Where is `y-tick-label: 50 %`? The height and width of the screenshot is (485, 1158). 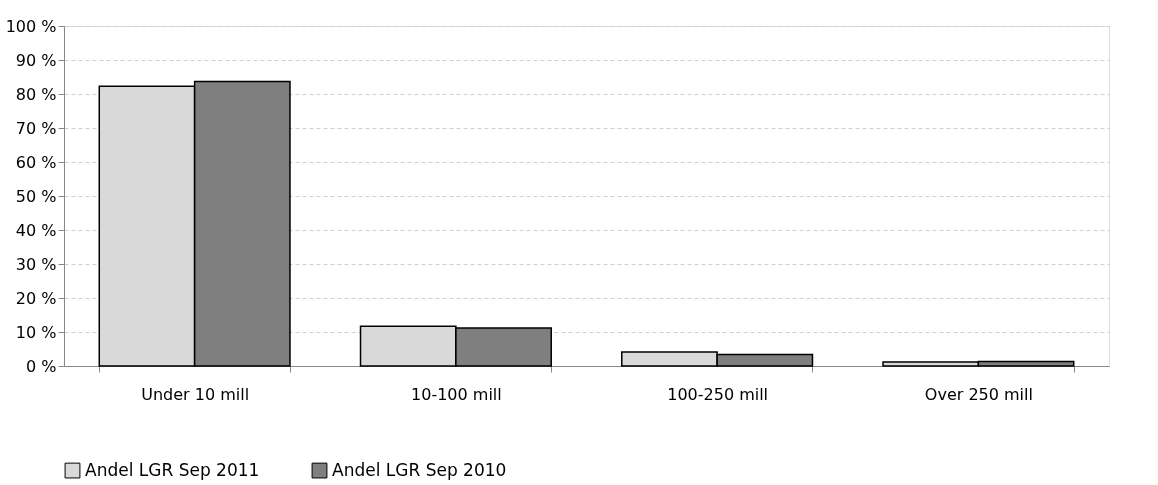
y-tick-label: 50 % is located at coordinates (36, 196).